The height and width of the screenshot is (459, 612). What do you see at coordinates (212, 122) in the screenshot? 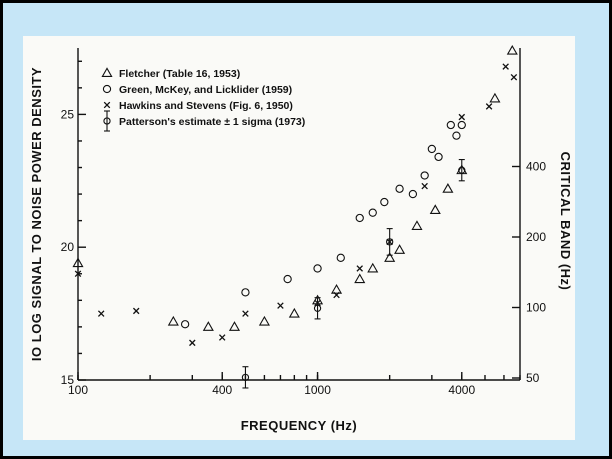
I see `legend-label: Patterson's estimate ± 1 sigma (1973)` at bounding box center [212, 122].